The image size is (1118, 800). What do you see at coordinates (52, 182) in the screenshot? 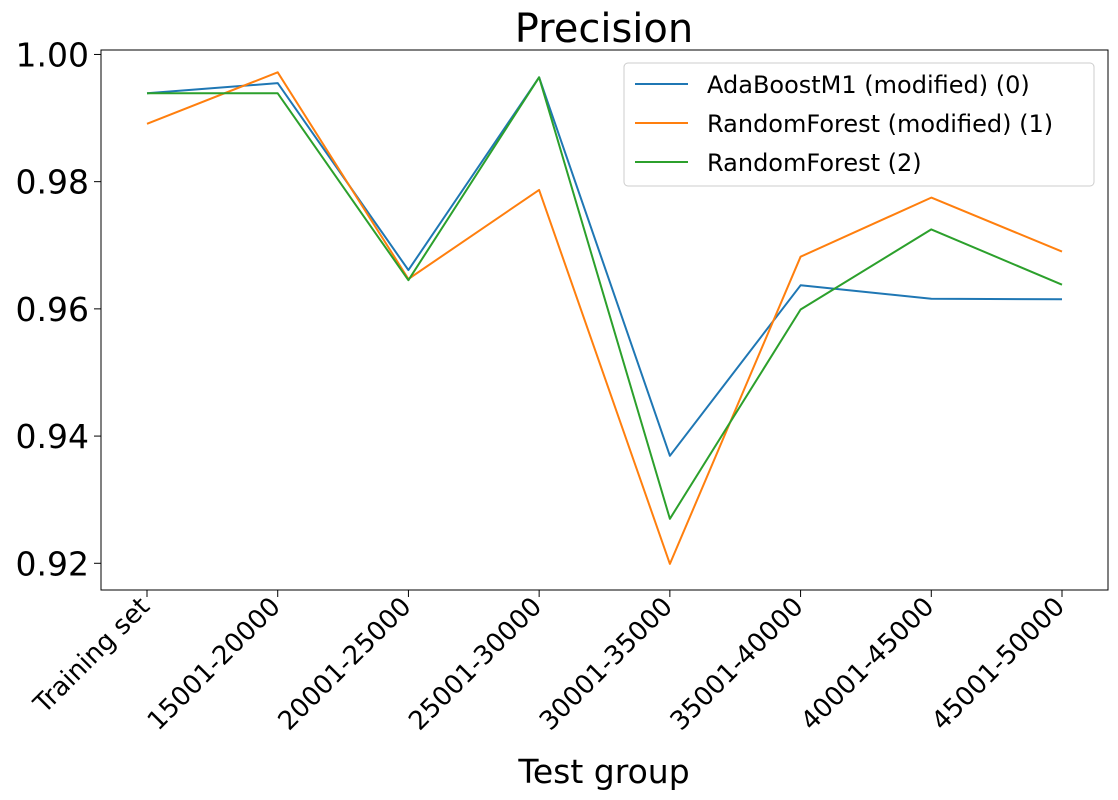
I see `y-tick-label: 0.98` at bounding box center [52, 182].